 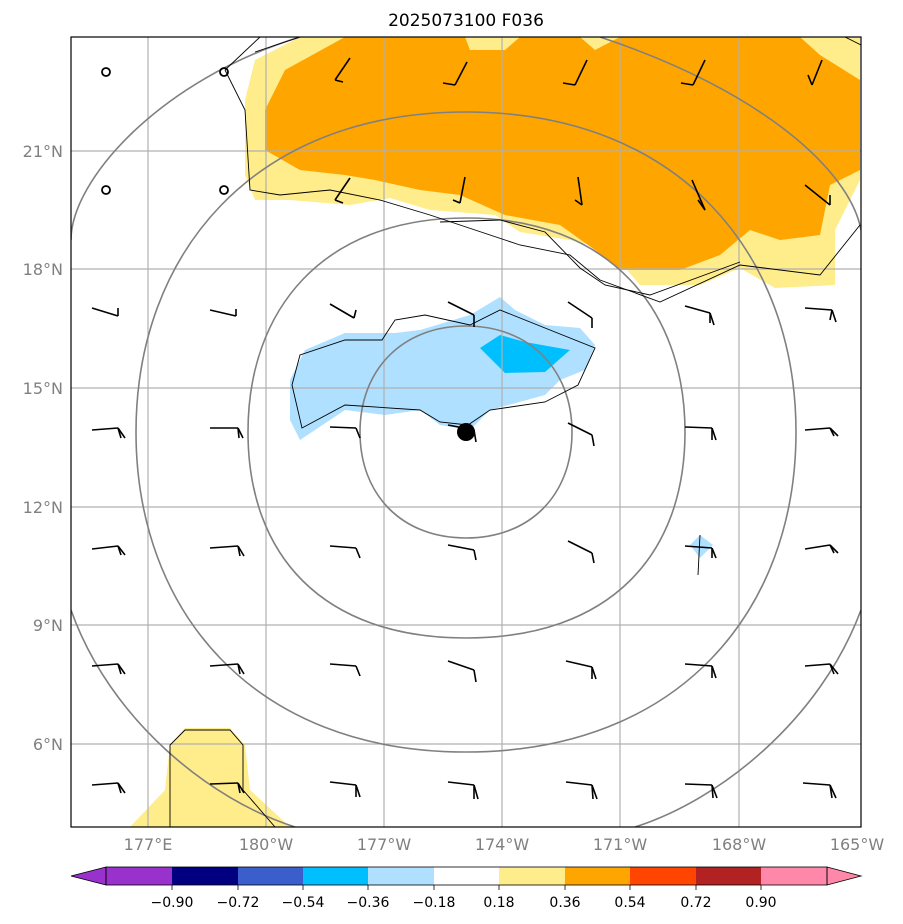 I want to click on colorbar-label: 0.90, so click(x=760, y=903).